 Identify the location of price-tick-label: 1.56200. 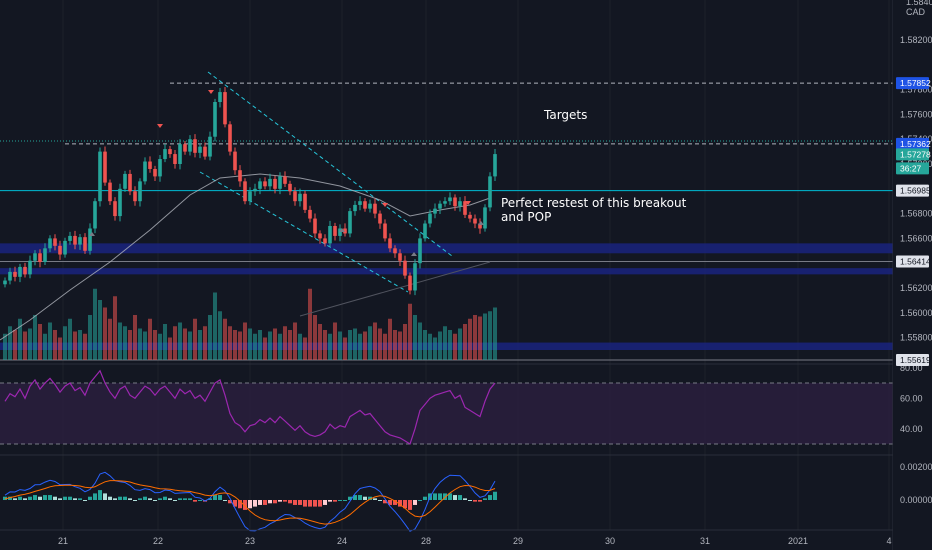
(916, 288).